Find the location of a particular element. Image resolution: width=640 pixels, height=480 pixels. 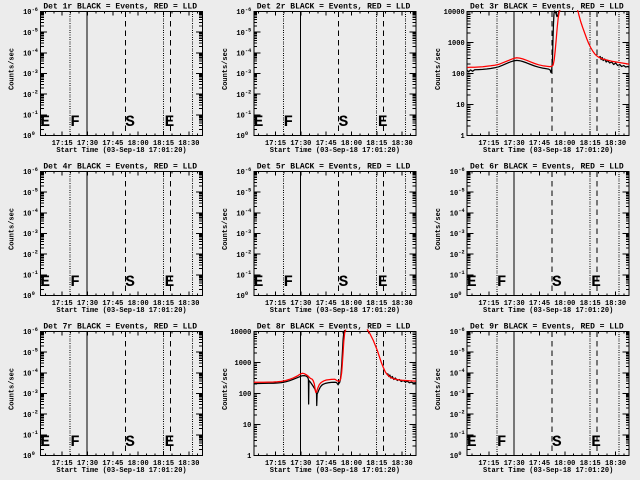

svg-text:Det 3r BLACK = Events, RED = L: Det 3r BLACK = Events, RED = LLD is located at coordinates (547, 7).